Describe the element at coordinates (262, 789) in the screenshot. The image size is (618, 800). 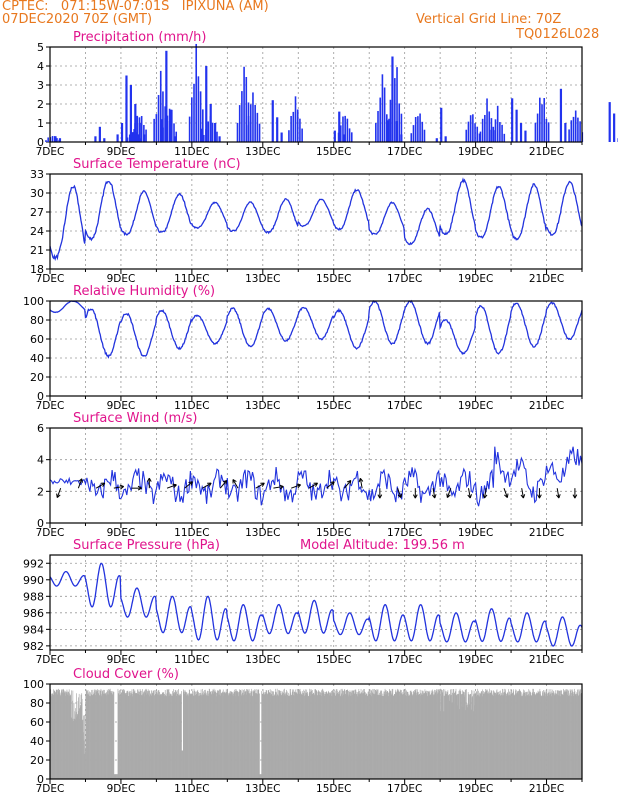
I see `x-tick-label: 13DEC` at that location.